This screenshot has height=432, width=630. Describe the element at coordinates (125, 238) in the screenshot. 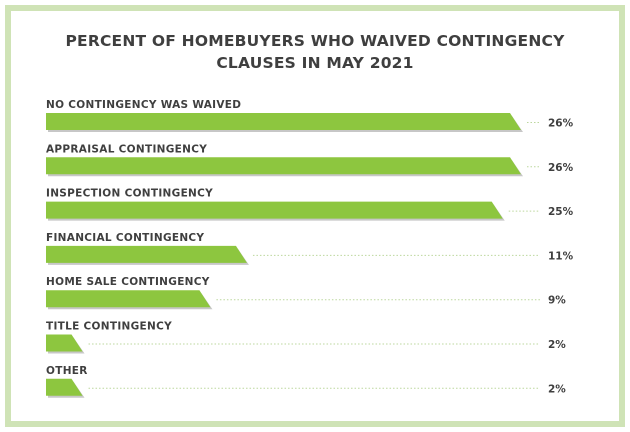

I see `category-label: FINANCIAL CONTINGENCY` at that location.